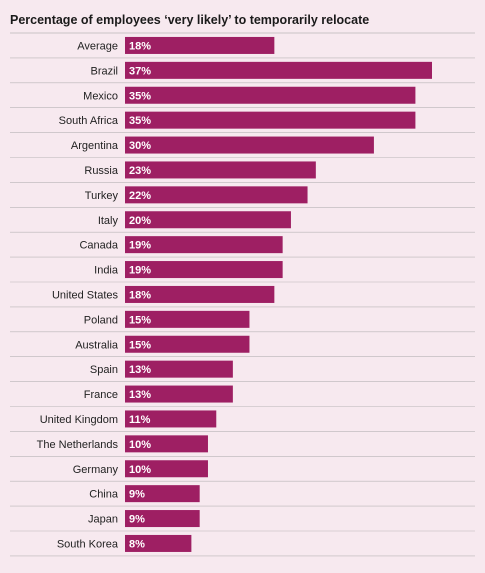  I want to click on bar-row: Canada 19%, so click(242, 247).